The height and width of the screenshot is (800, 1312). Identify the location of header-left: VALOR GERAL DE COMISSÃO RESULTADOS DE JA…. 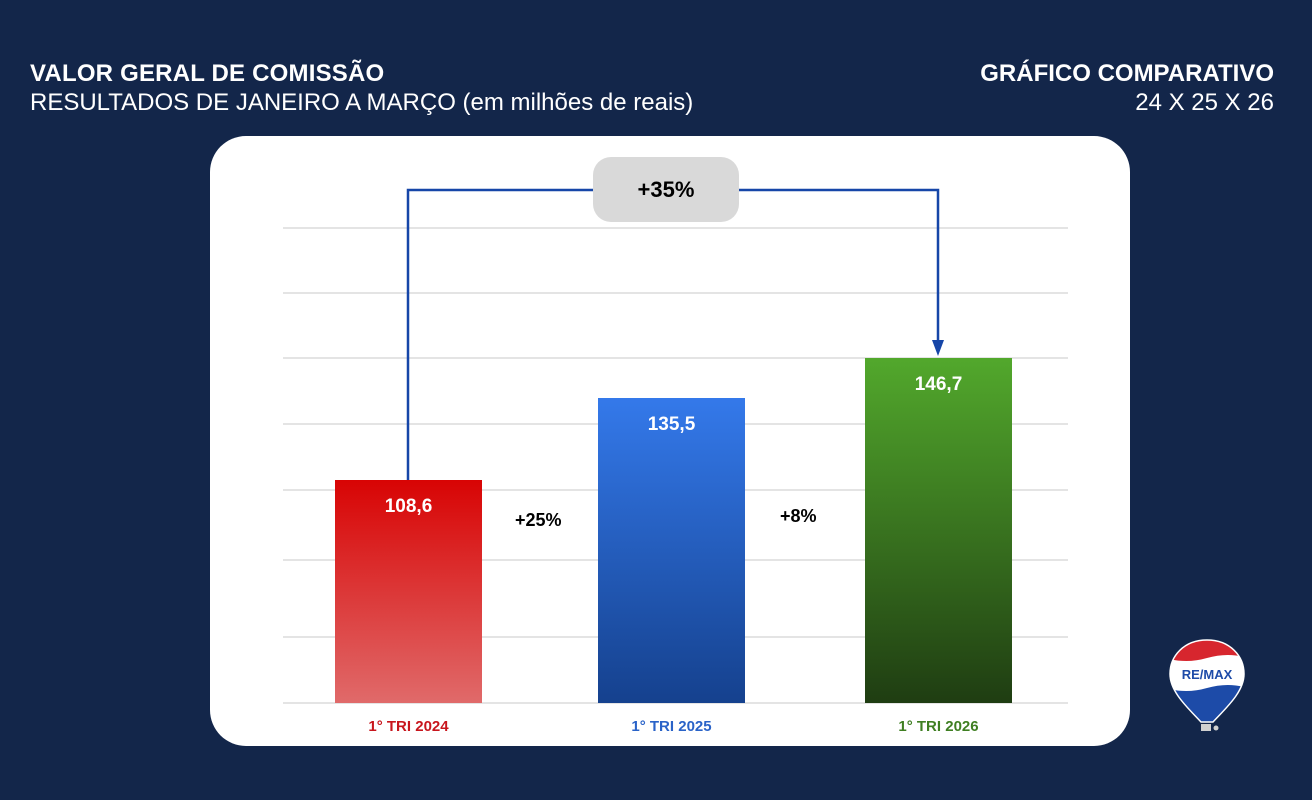
(361, 89).